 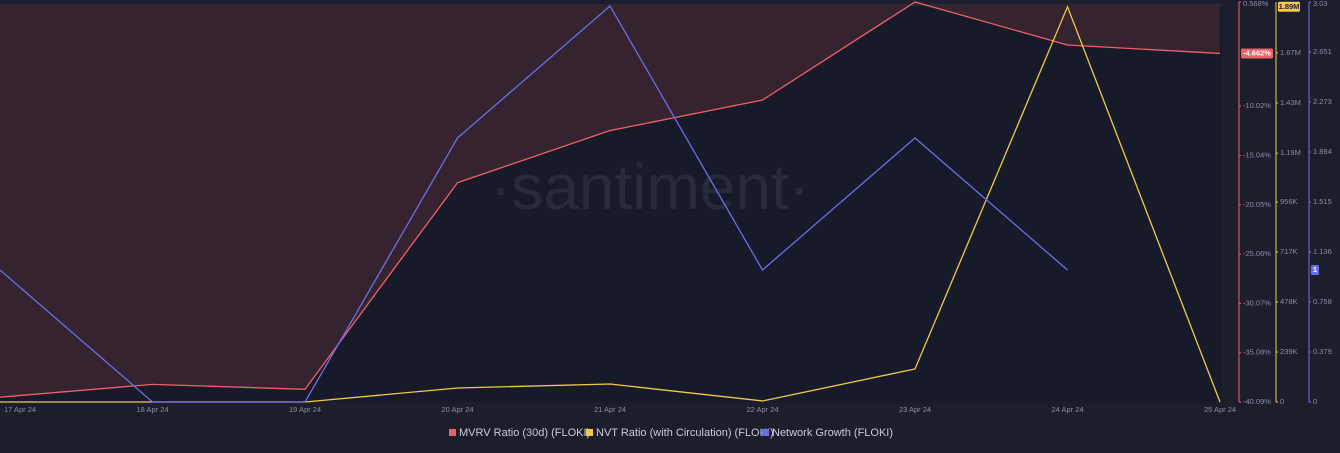 I want to click on y-tick-label: 239K, so click(x=1289, y=351).